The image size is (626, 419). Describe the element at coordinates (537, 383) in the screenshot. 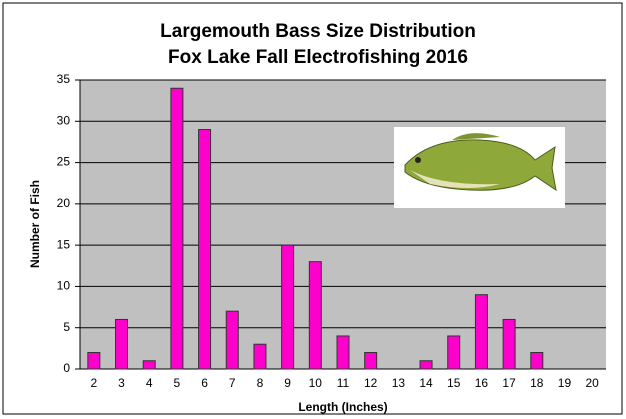

I see `x-tick-label: 18` at that location.